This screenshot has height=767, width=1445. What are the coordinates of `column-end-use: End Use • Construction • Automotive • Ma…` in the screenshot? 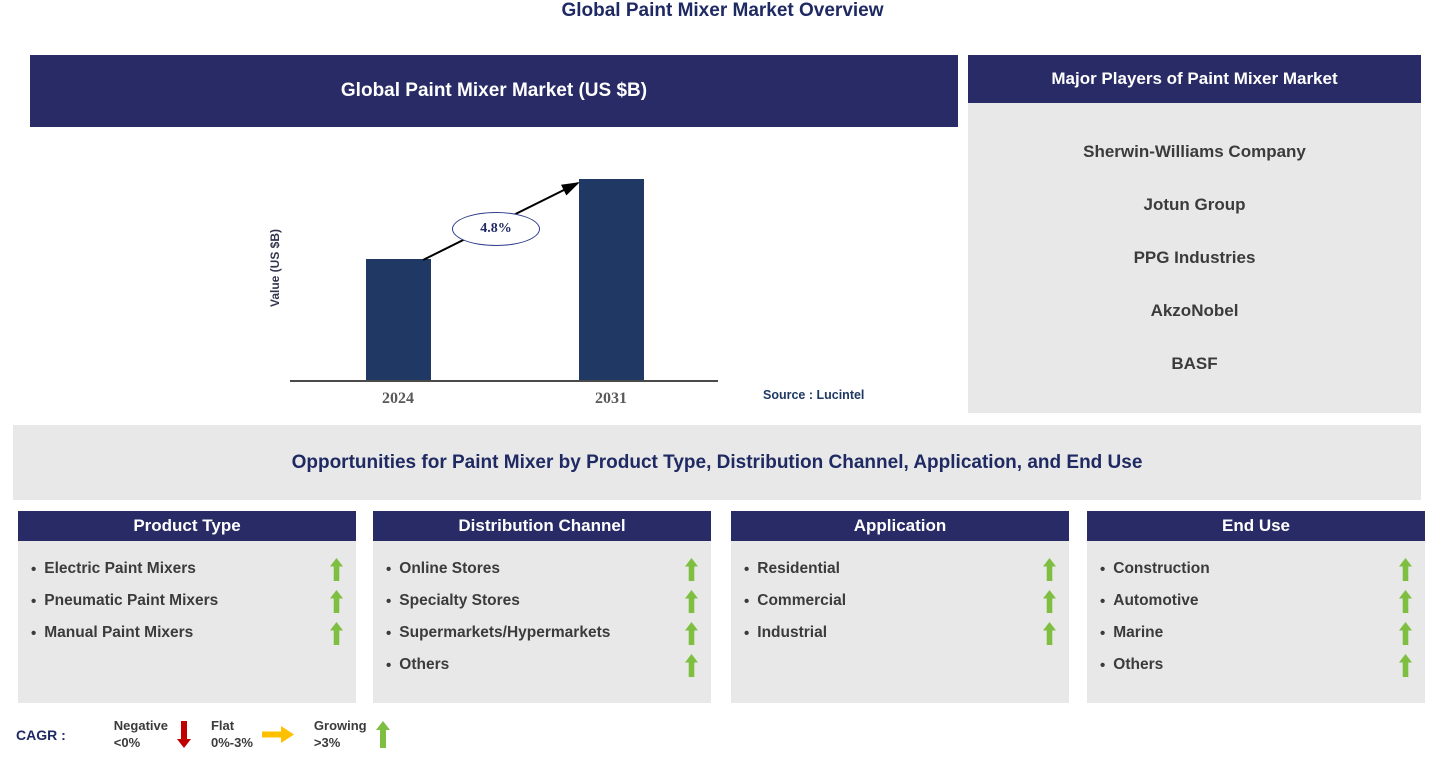 It's located at (1256, 607).